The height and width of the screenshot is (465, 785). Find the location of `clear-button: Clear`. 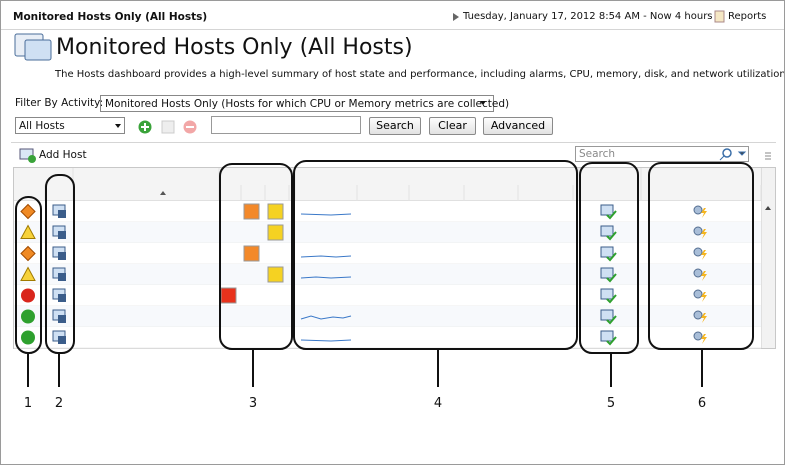

clear-button: Clear is located at coordinates (452, 126).